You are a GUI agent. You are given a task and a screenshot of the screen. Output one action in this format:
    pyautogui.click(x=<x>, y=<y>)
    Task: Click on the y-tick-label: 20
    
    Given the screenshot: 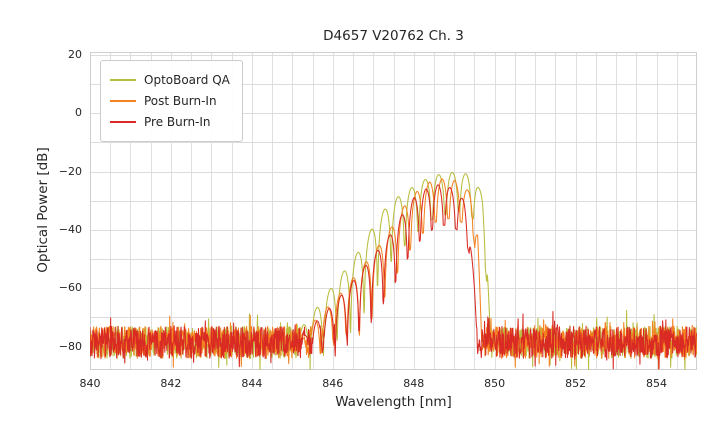 What is the action you would take?
    pyautogui.click(x=75, y=54)
    